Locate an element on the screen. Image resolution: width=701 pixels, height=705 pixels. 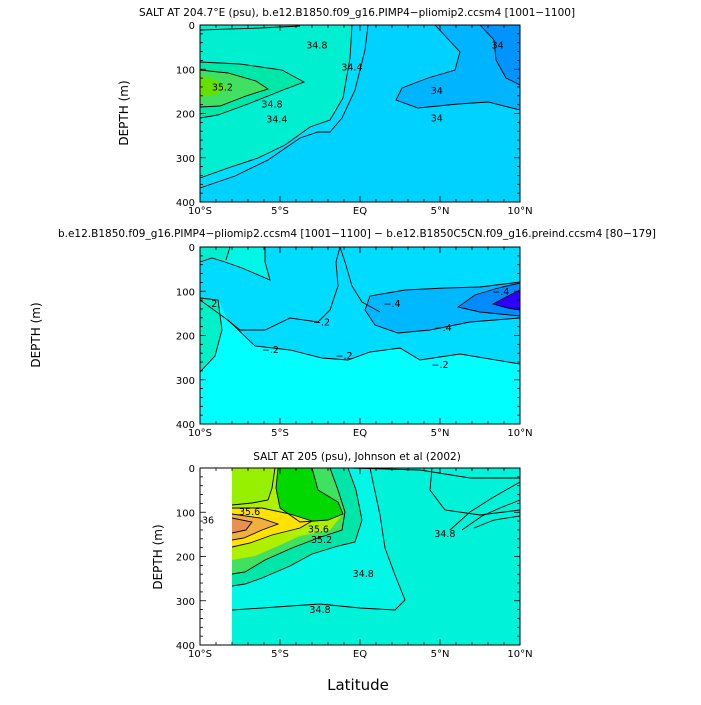
panel-3-contour-lines is located at coordinates (375, 539).